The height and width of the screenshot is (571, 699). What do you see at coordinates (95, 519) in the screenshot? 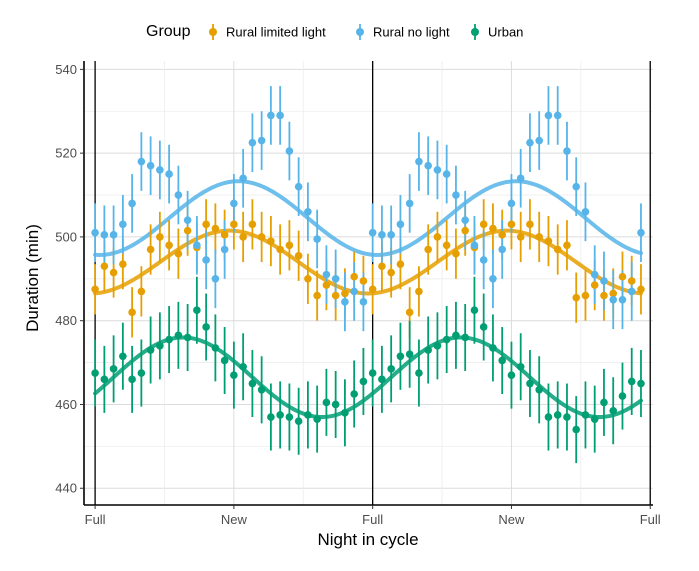
I see `x-tick-label: Full` at bounding box center [95, 519].